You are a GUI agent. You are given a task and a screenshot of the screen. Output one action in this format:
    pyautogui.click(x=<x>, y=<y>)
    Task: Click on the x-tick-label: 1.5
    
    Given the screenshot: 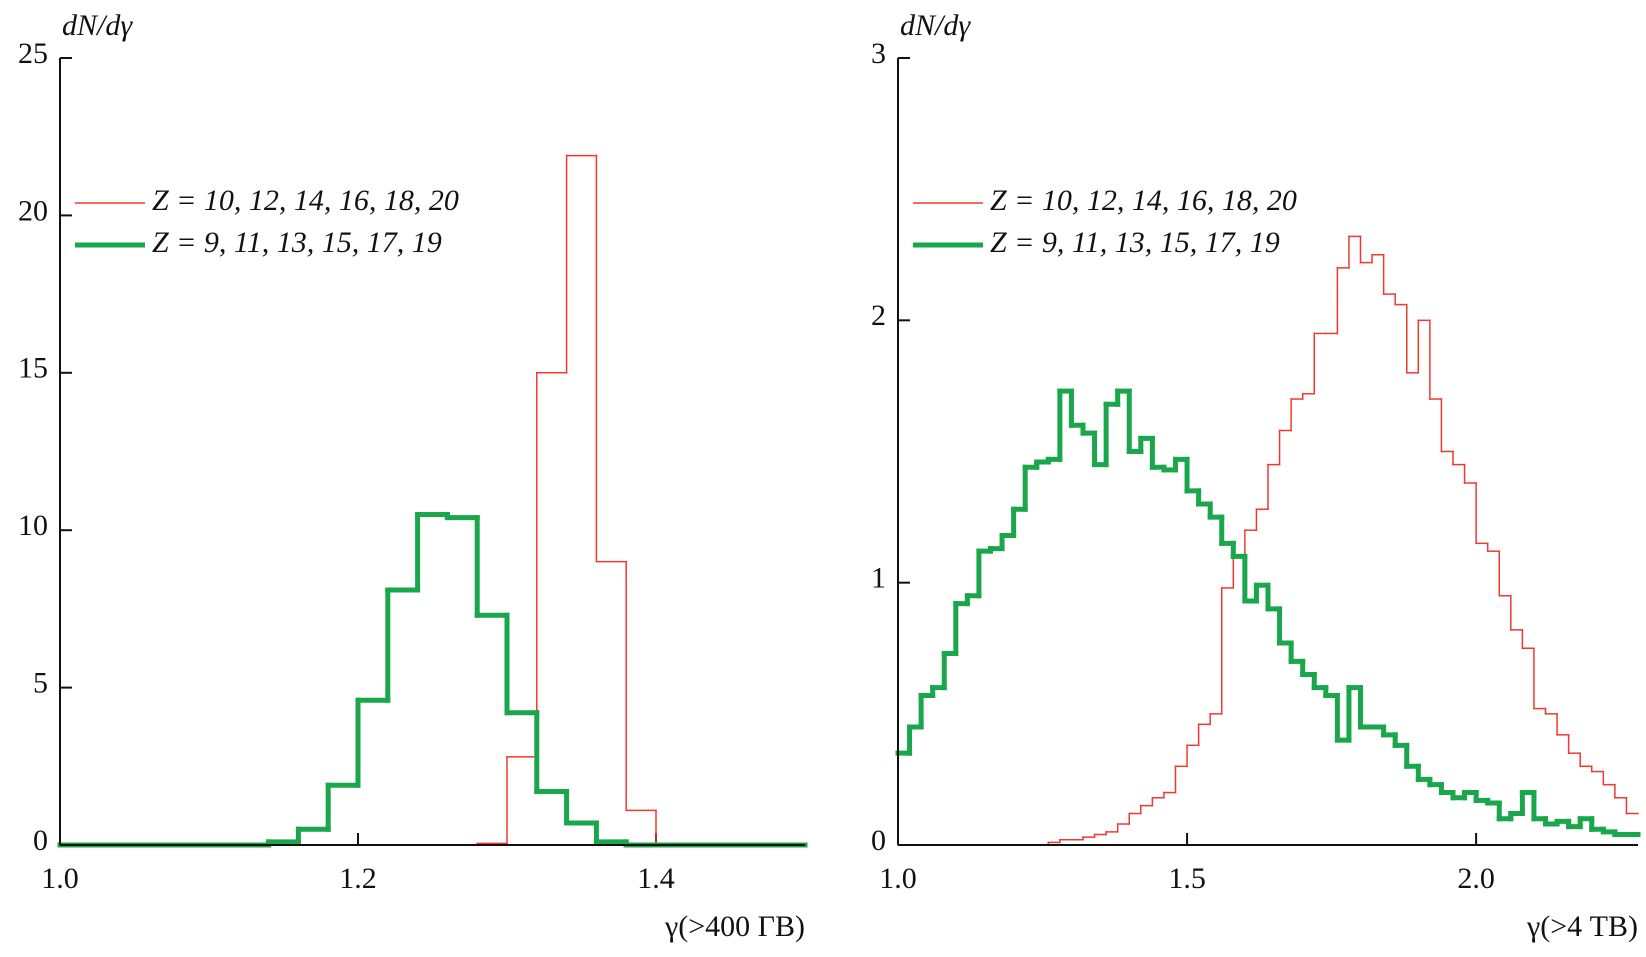 What is the action you would take?
    pyautogui.click(x=1187, y=878)
    